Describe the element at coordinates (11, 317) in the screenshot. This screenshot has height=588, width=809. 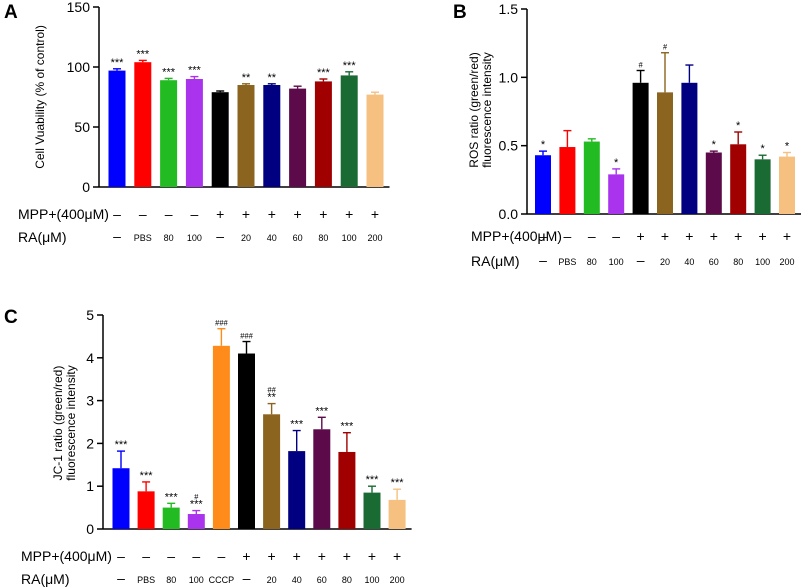
I see `panel-letter: C` at that location.